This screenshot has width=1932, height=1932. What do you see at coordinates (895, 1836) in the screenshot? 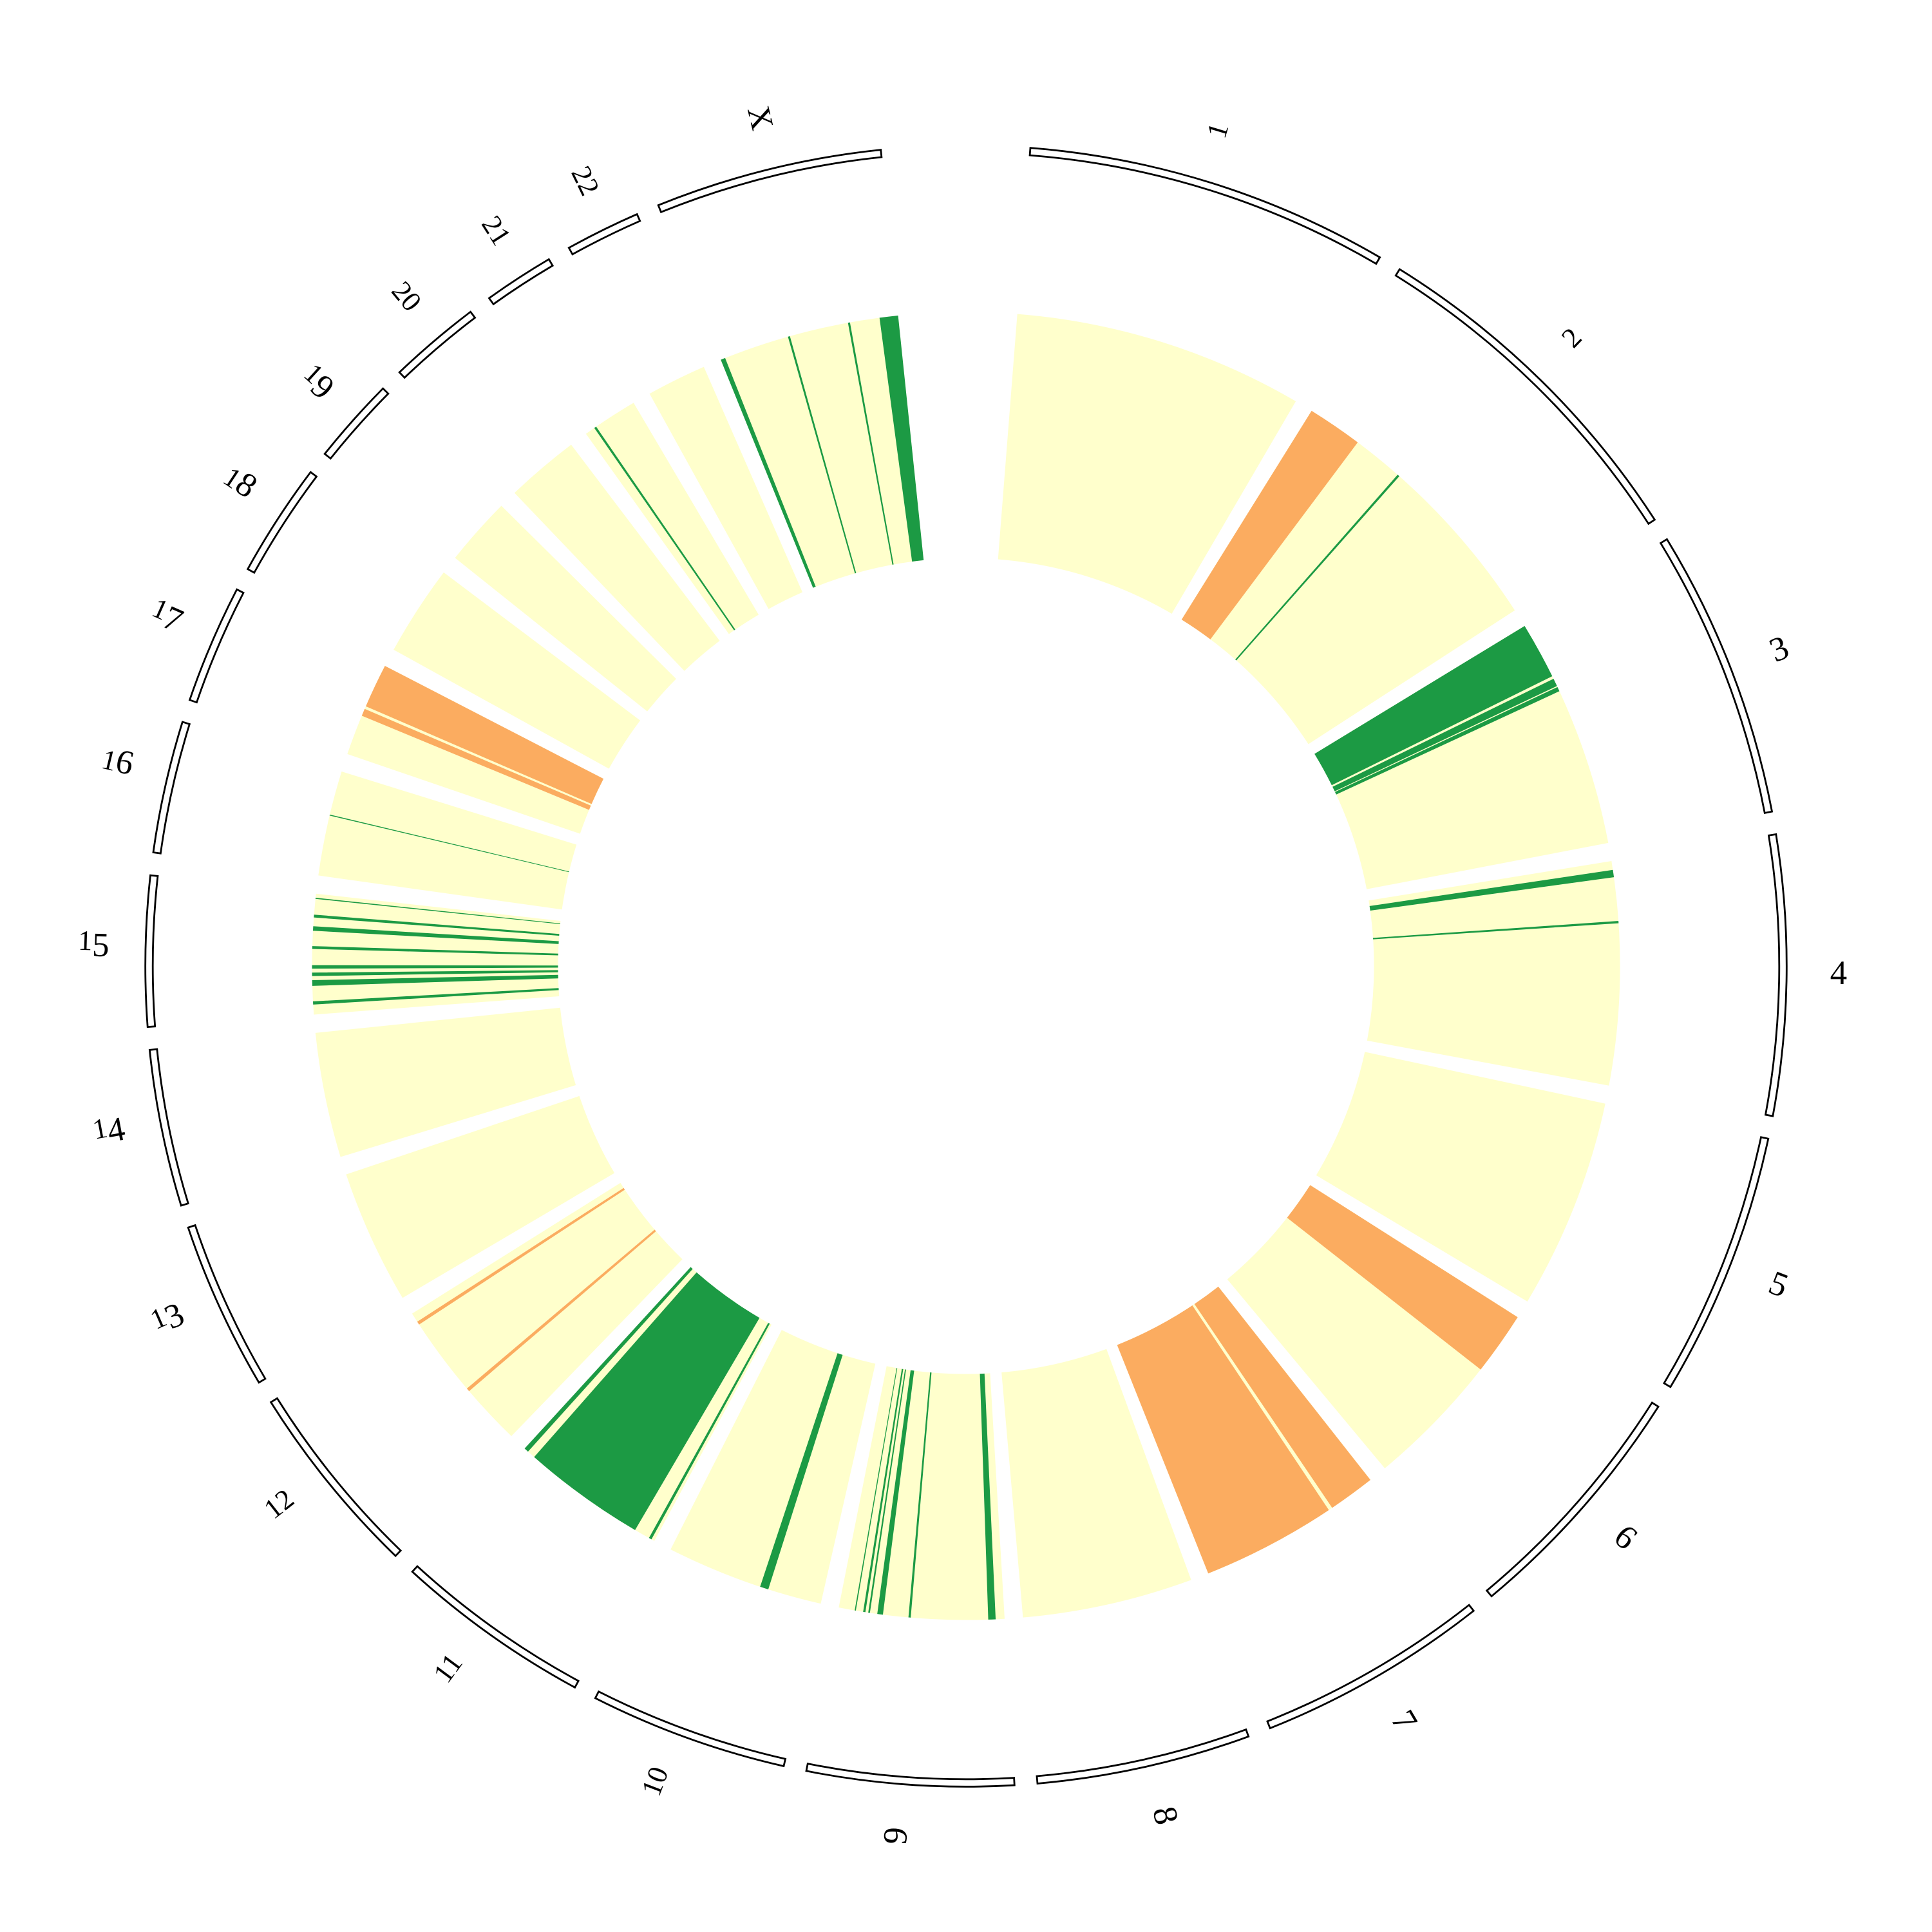
I see `svg-text: 9` at bounding box center [895, 1836].